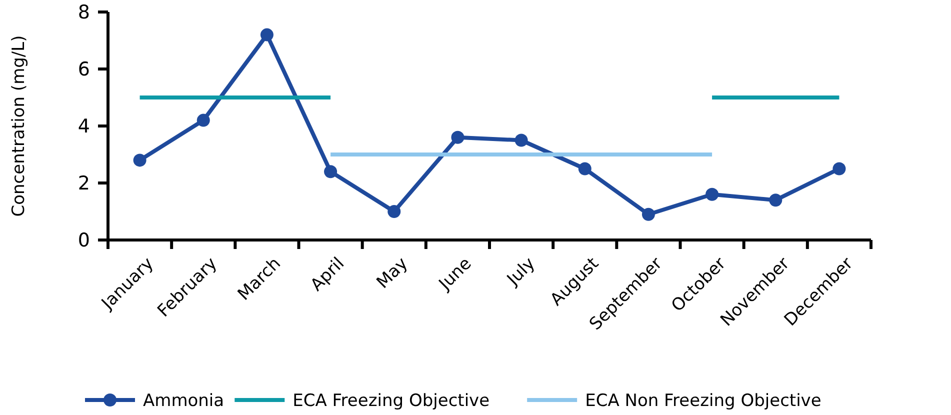 Image resolution: width=951 pixels, height=415 pixels. Describe the element at coordinates (84, 241) in the screenshot. I see `y-tick-label: 0` at that location.